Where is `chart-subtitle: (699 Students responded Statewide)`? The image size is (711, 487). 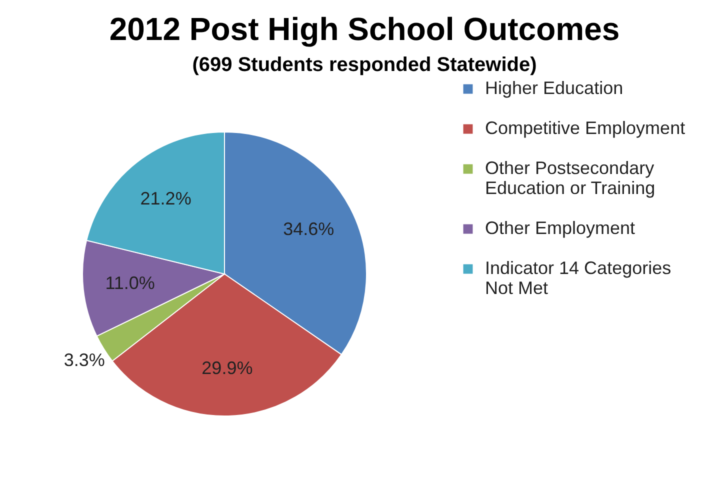 chart-subtitle: (699 Students responded Statewide) is located at coordinates (364, 65).